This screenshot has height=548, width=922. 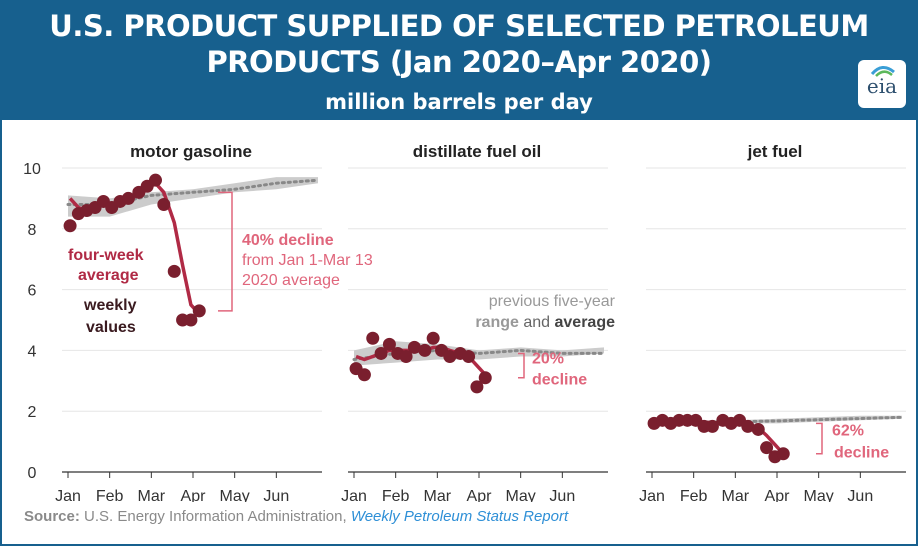 What do you see at coordinates (459, 516) in the screenshot?
I see `source-report-link: Weekly Petroleum Status Report` at bounding box center [459, 516].